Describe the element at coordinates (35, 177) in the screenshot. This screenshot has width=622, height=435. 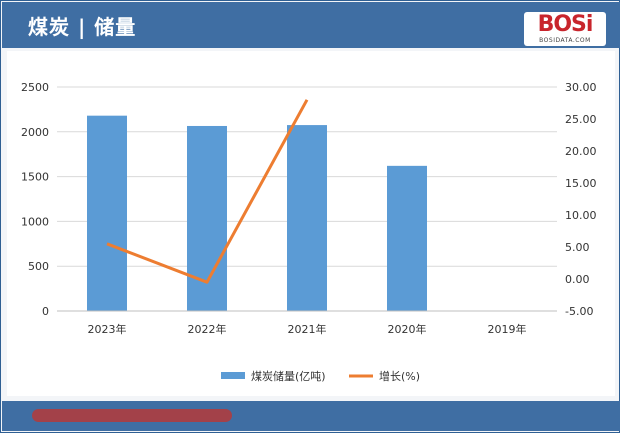
I see `y-left-tick-label: 1500` at that location.